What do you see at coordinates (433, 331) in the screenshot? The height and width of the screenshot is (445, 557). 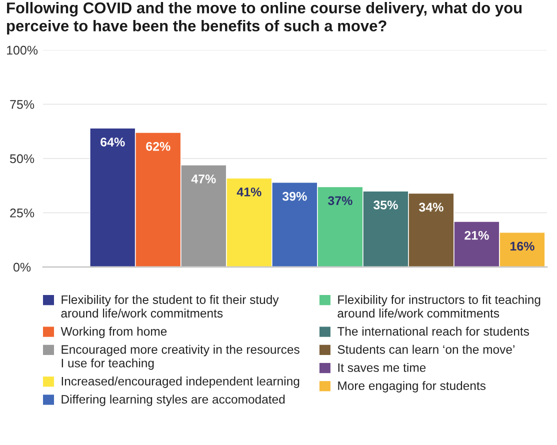 I see `legend-label: The international reach for students` at bounding box center [433, 331].